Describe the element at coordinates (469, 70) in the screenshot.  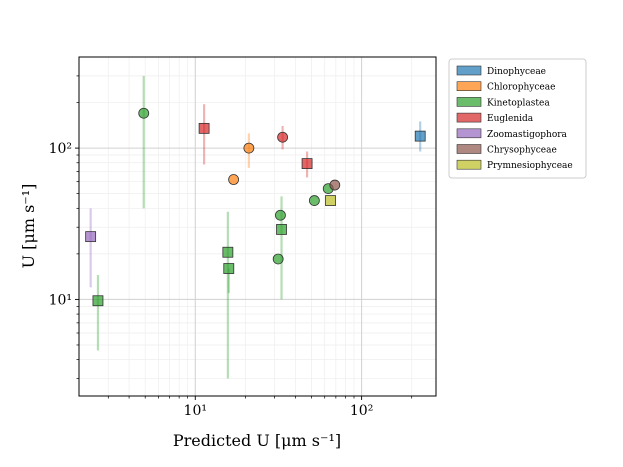
I see `legend-swatch-dinophyceae` at that location.